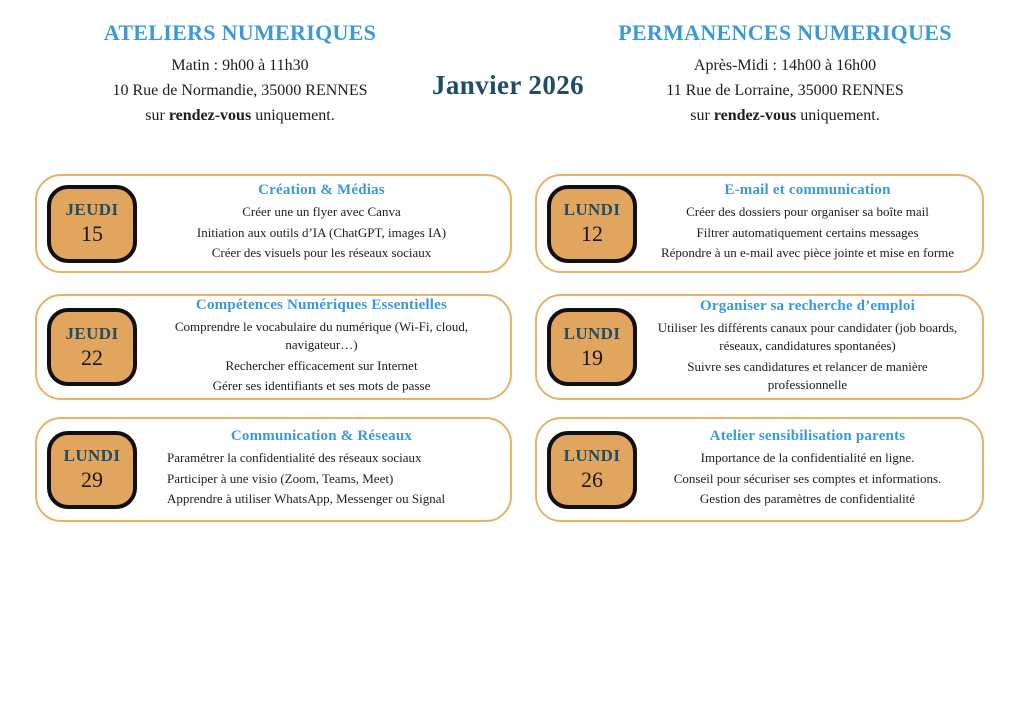 This screenshot has width=1024, height=724. What do you see at coordinates (807, 436) in the screenshot?
I see `card-title: Atelier sensibilisation parents` at bounding box center [807, 436].